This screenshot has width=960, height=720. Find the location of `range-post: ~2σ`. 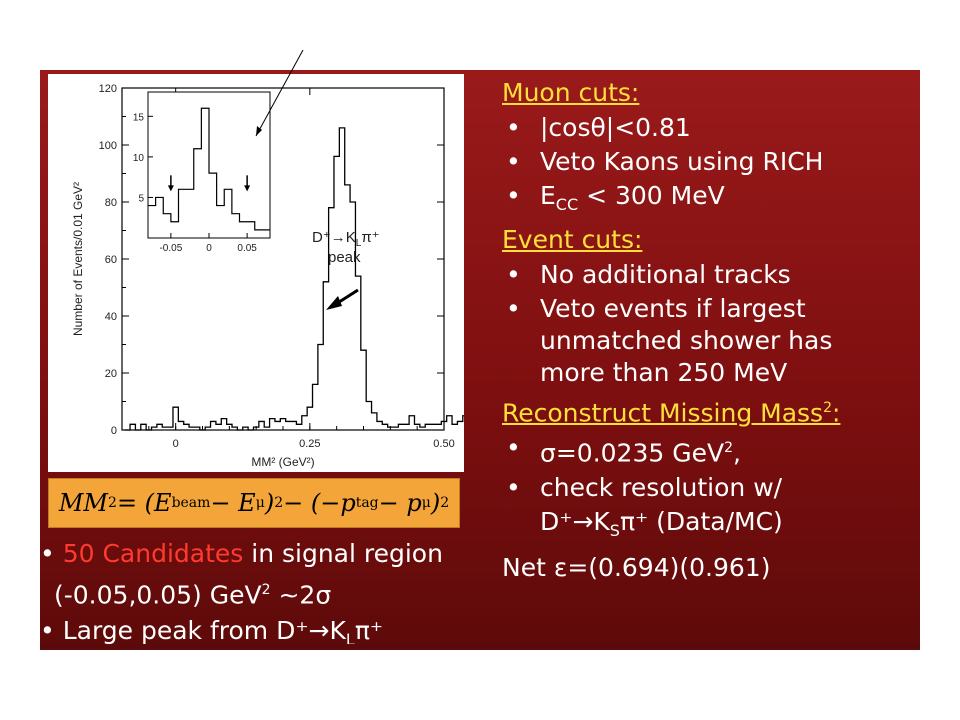

range-post: ~2σ is located at coordinates (301, 595).